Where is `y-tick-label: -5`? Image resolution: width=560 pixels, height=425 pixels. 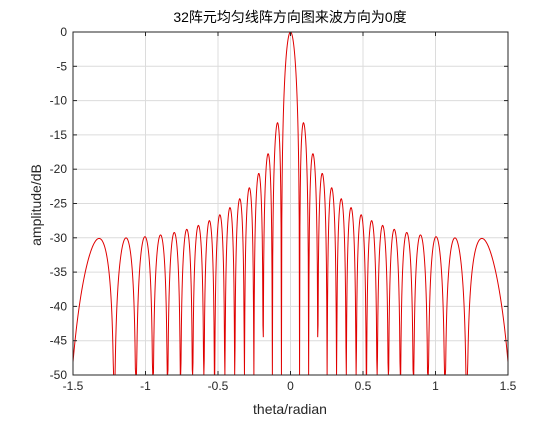
y-tick-label: -5 is located at coordinates (61, 66).